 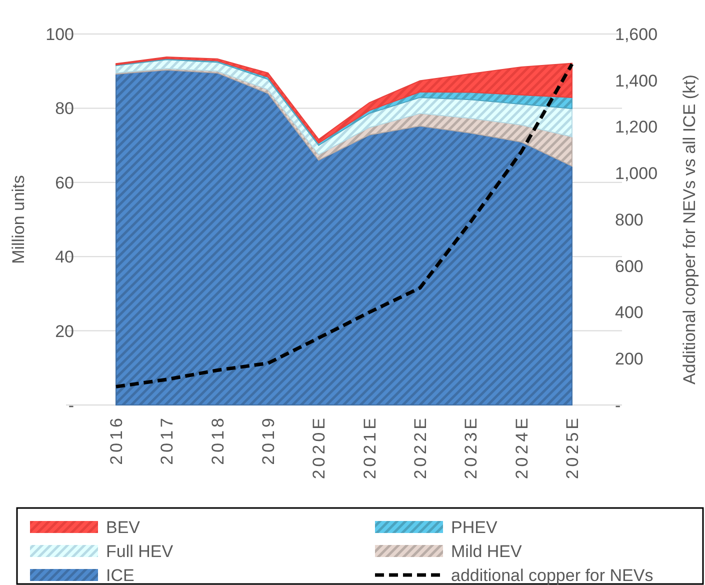 What do you see at coordinates (629, 312) in the screenshot?
I see `y2-tick-label: 400` at bounding box center [629, 312].